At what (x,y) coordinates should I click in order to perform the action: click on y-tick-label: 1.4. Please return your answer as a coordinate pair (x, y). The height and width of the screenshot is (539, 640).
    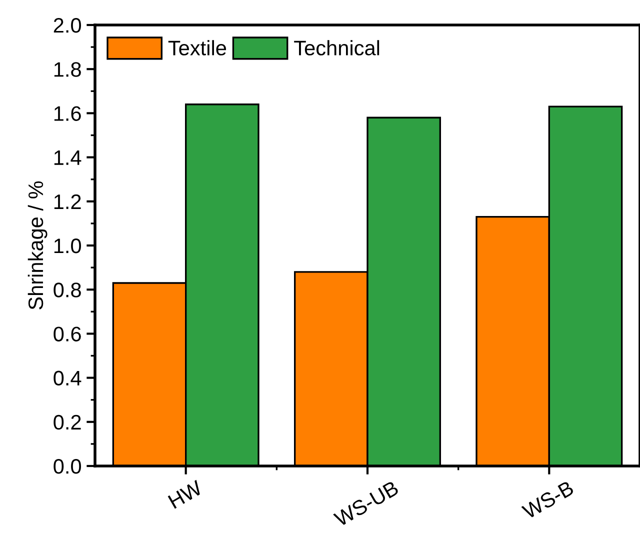
    Looking at the image, I should click on (68, 157).